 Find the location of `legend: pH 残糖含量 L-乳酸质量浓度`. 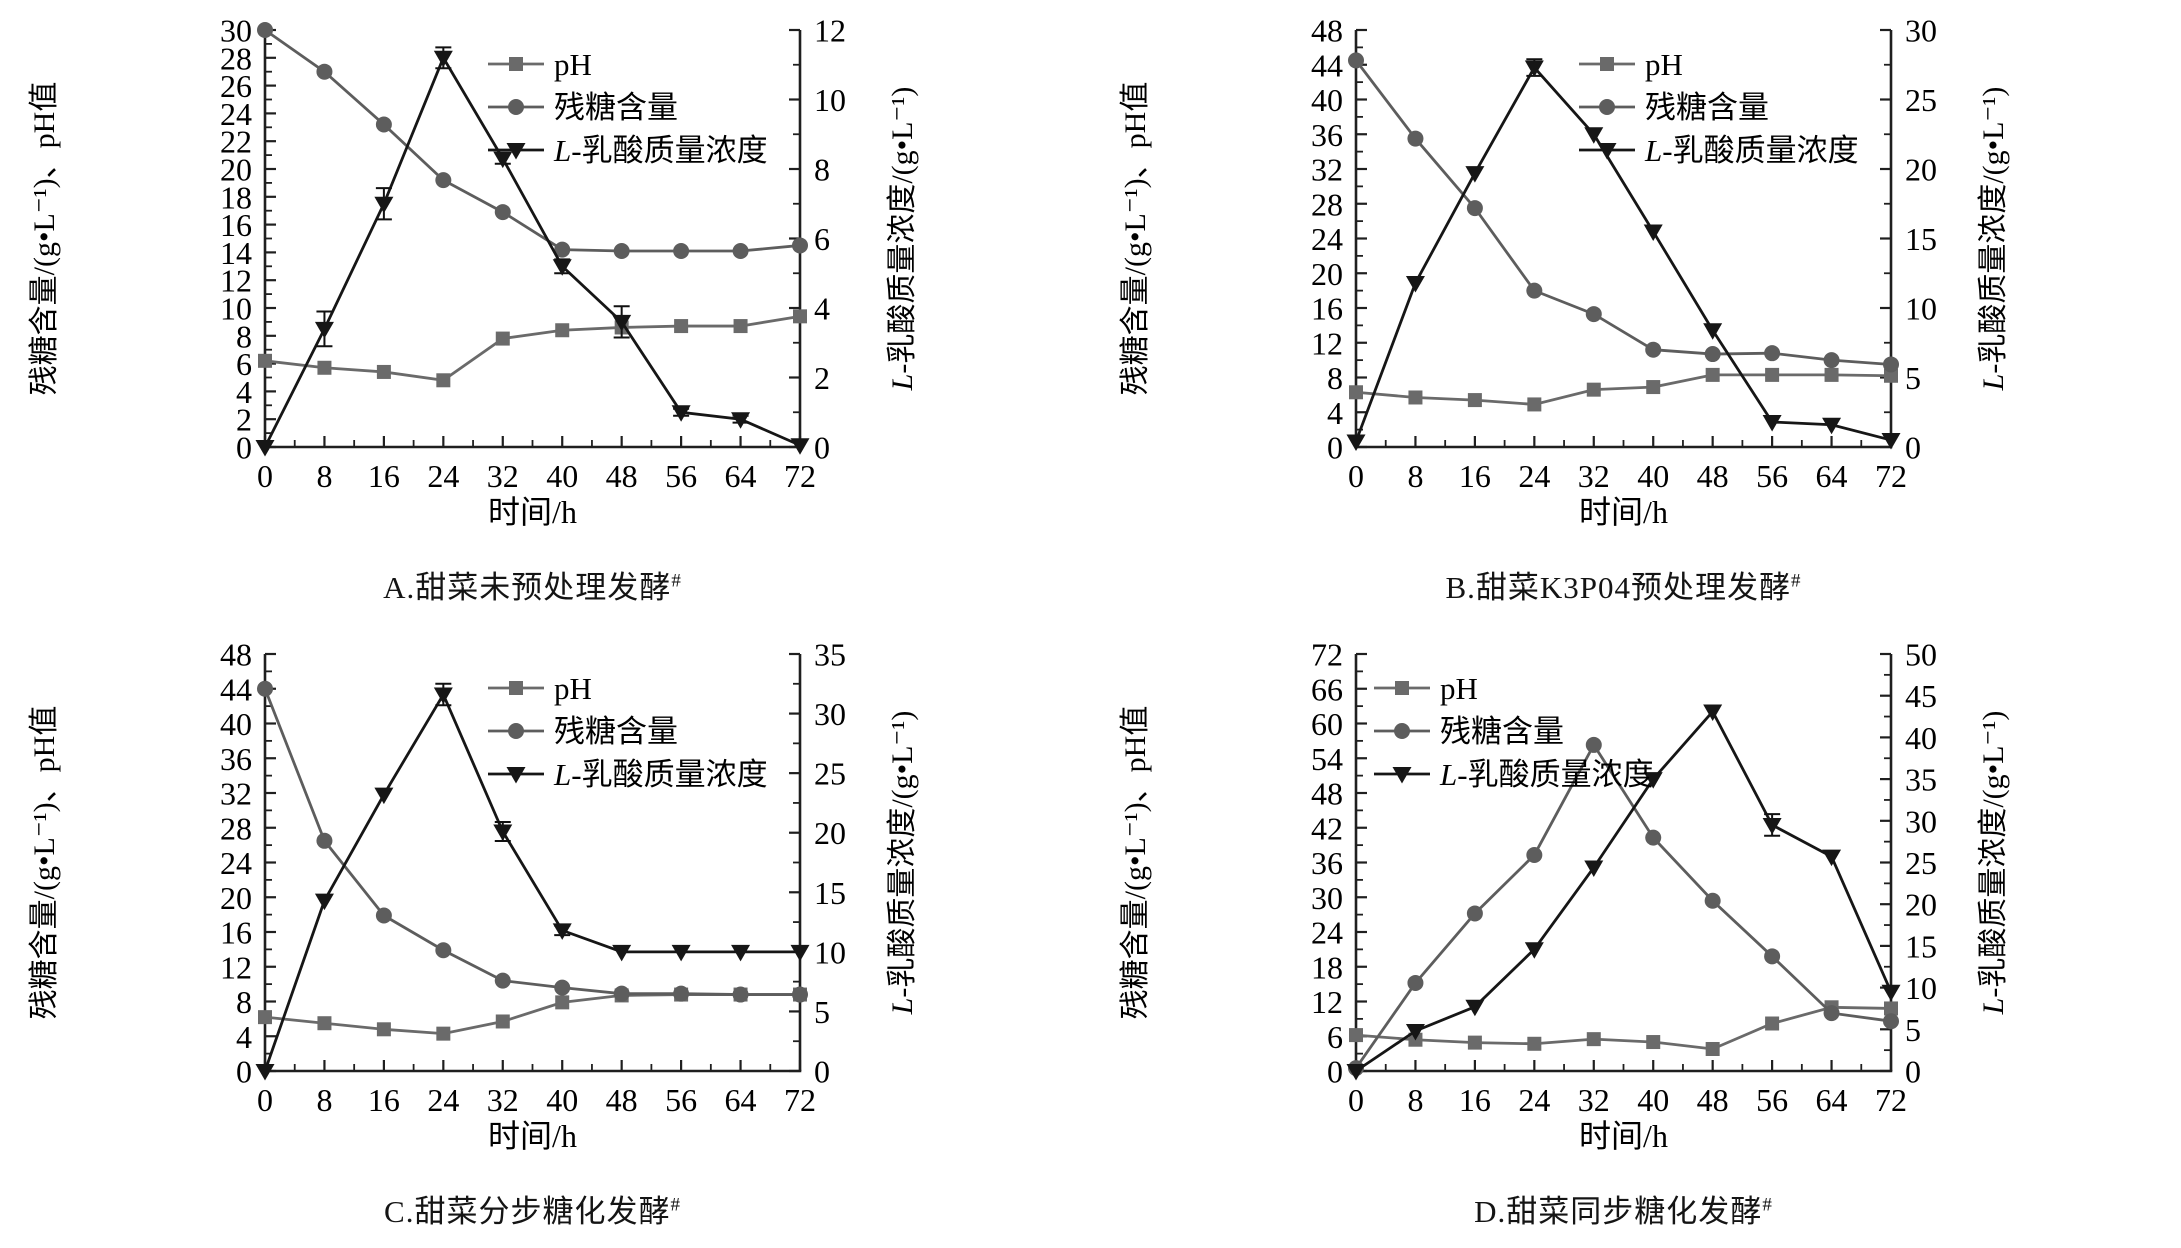

legend: pH 残糖含量 L-乳酸质量浓度 is located at coordinates (628, 107).